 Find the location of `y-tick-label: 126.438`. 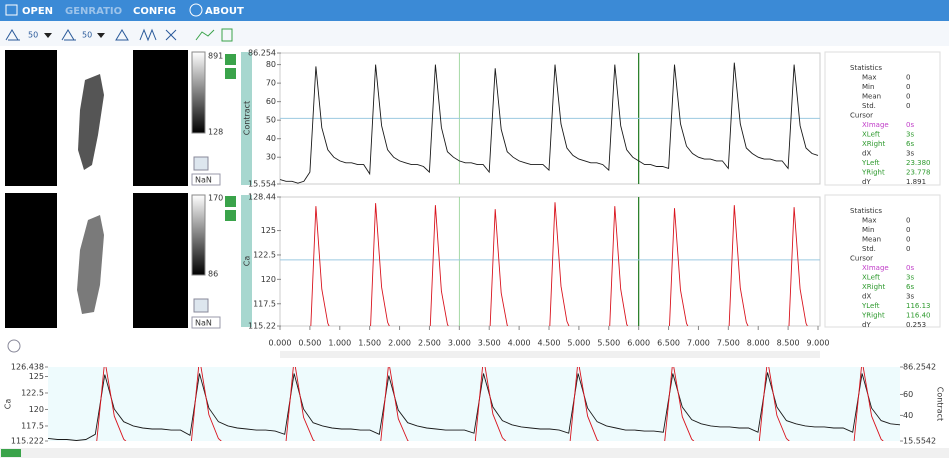

y-tick-label: 126.438 is located at coordinates (27, 367).